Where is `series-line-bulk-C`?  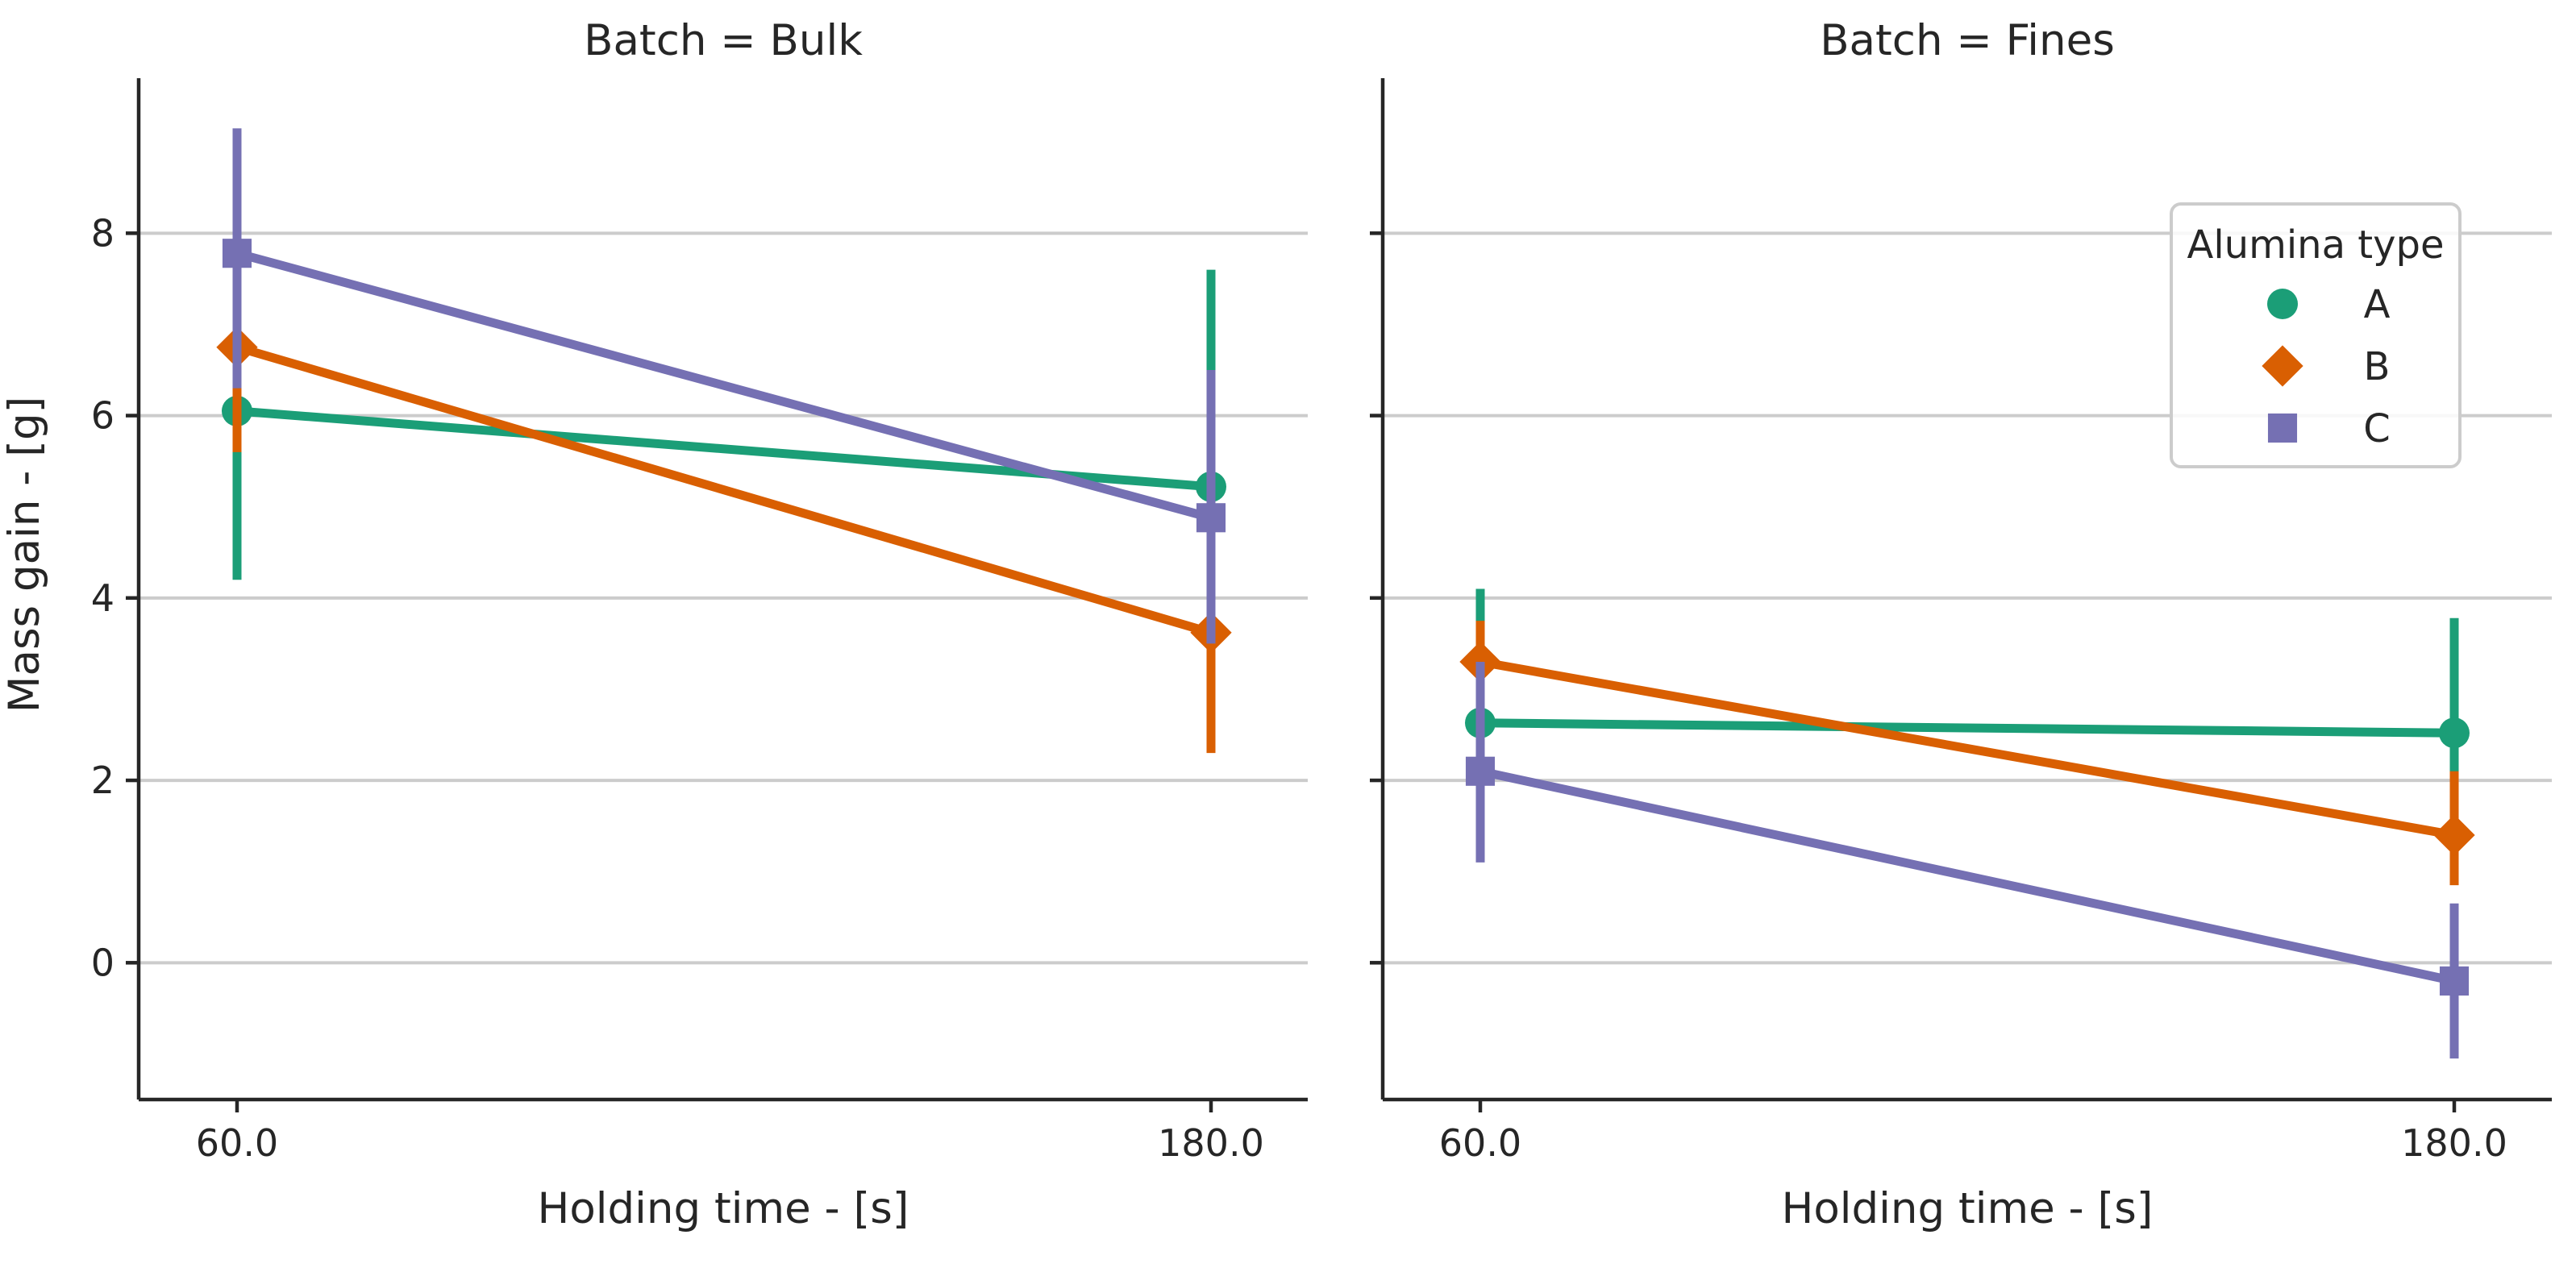 series-line-bulk-C is located at coordinates (724, 385).